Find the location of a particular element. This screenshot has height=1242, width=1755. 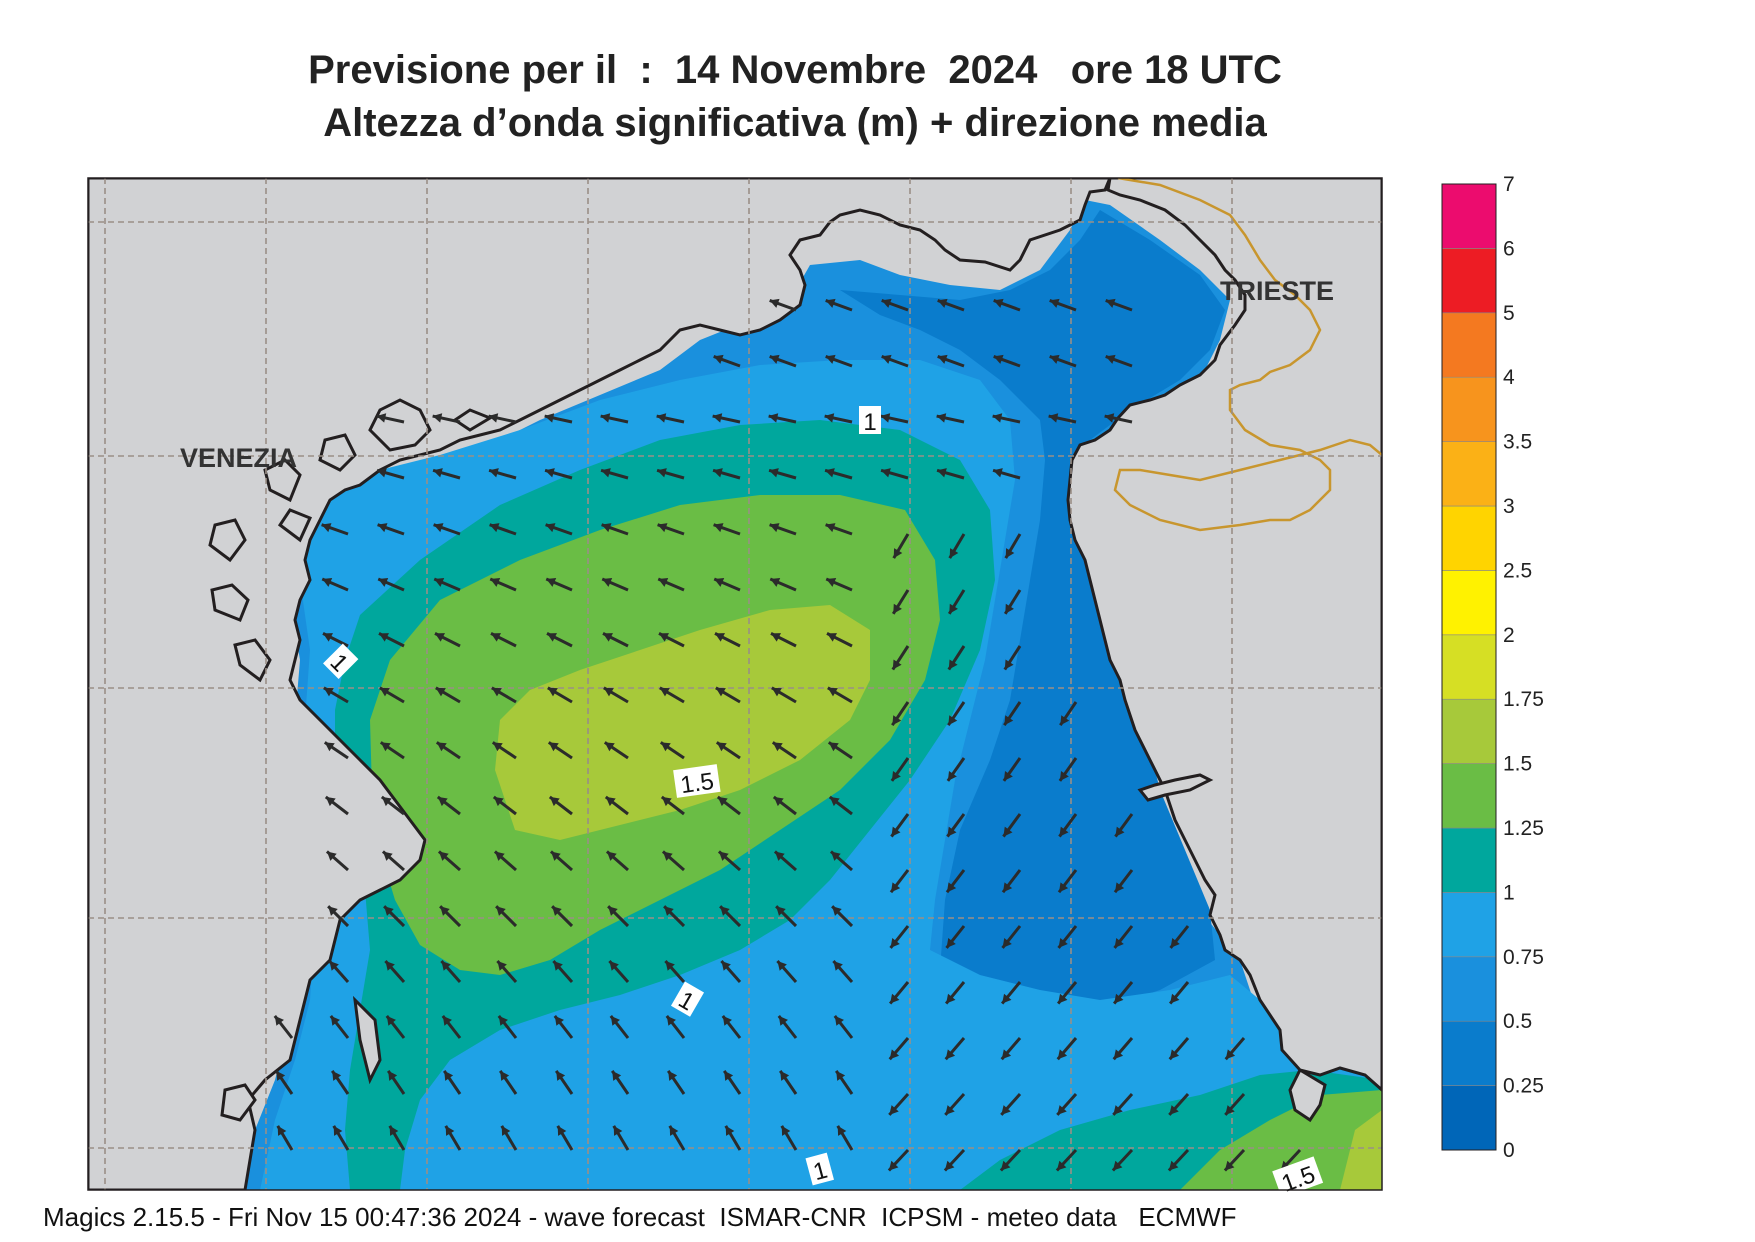

piran-cape is located at coordinates (1175, 787).